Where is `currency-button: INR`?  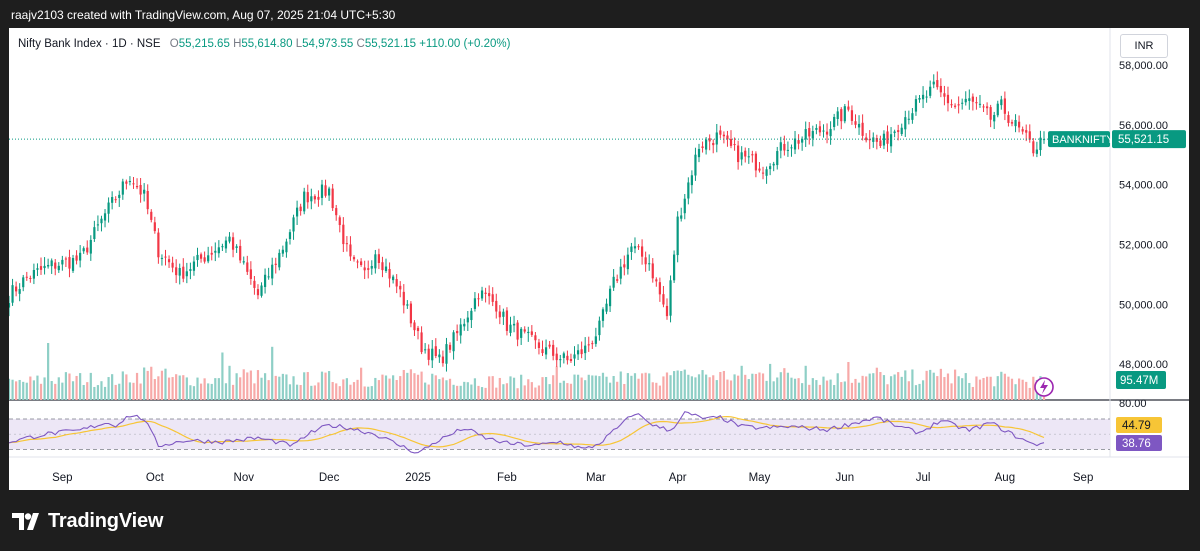
currency-button: INR is located at coordinates (1144, 46).